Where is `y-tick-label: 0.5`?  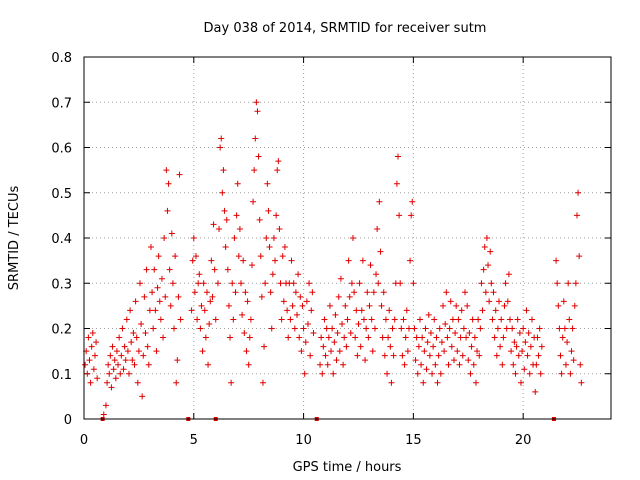
y-tick-label: 0.5 is located at coordinates (61, 194).